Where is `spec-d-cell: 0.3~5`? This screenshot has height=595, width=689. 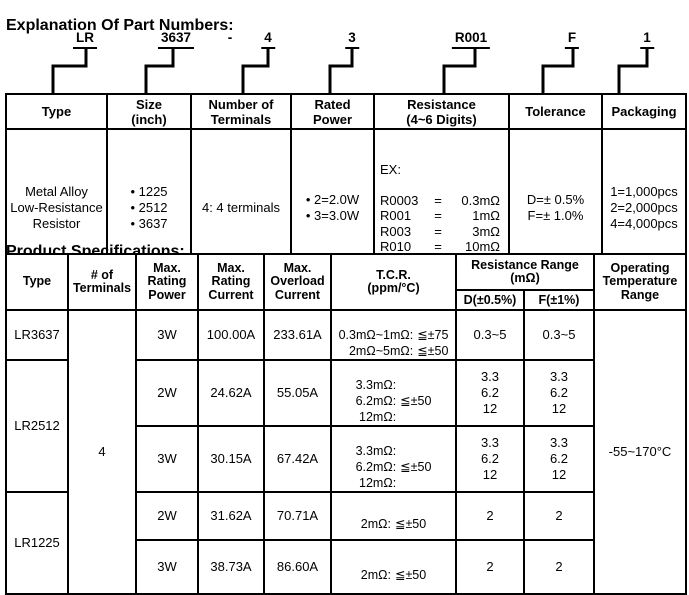
spec-d-cell: 0.3~5 is located at coordinates (490, 335).